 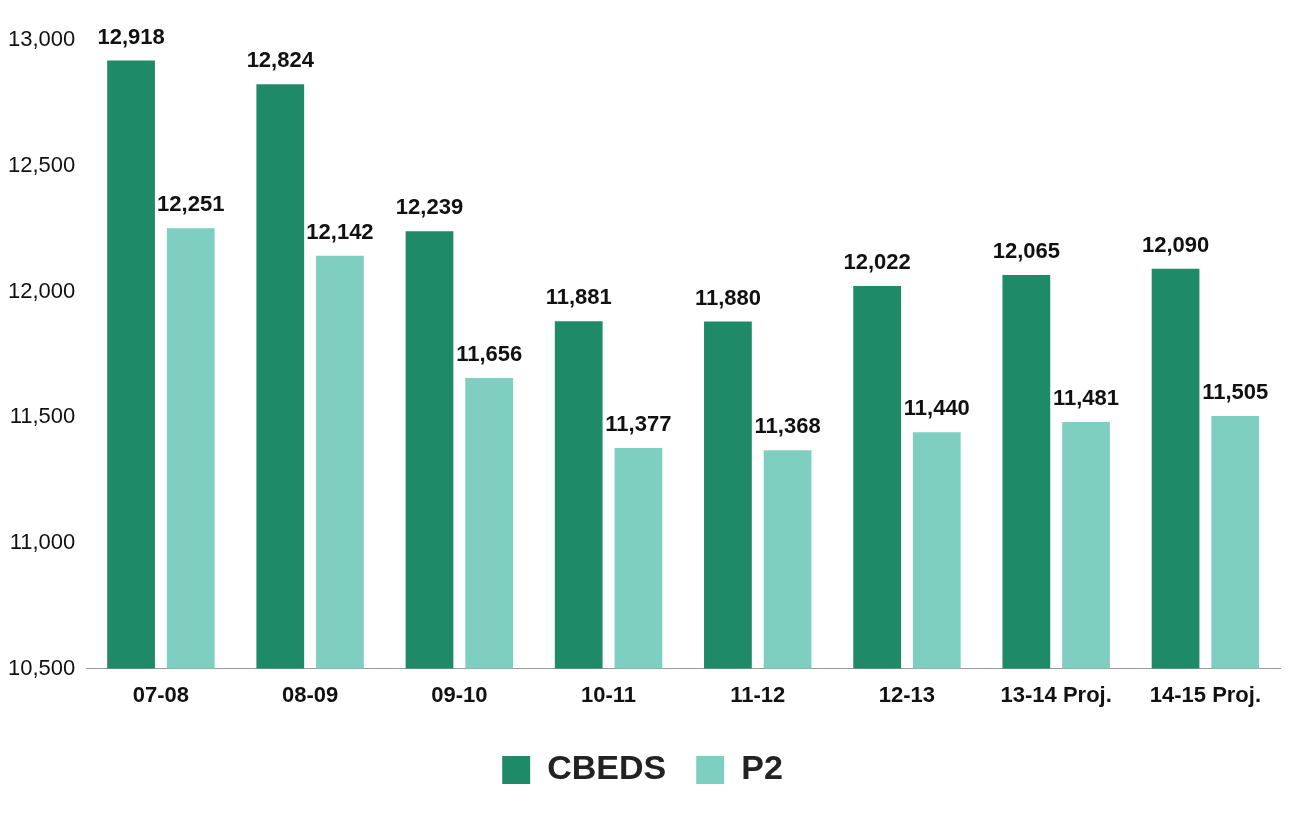 What do you see at coordinates (607, 767) in the screenshot?
I see `legend-label: CBEDS` at bounding box center [607, 767].